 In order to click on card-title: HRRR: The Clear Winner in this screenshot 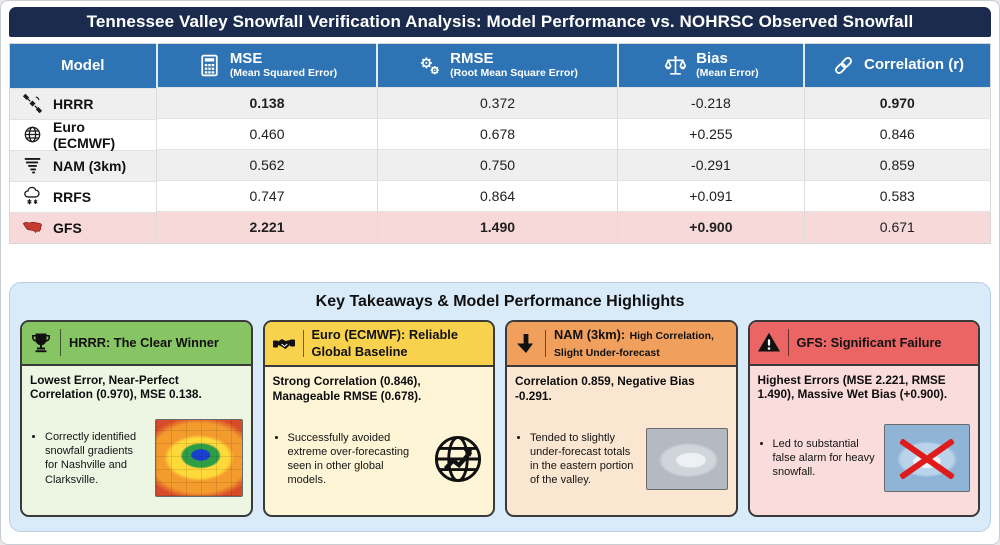, I will do `click(144, 342)`.